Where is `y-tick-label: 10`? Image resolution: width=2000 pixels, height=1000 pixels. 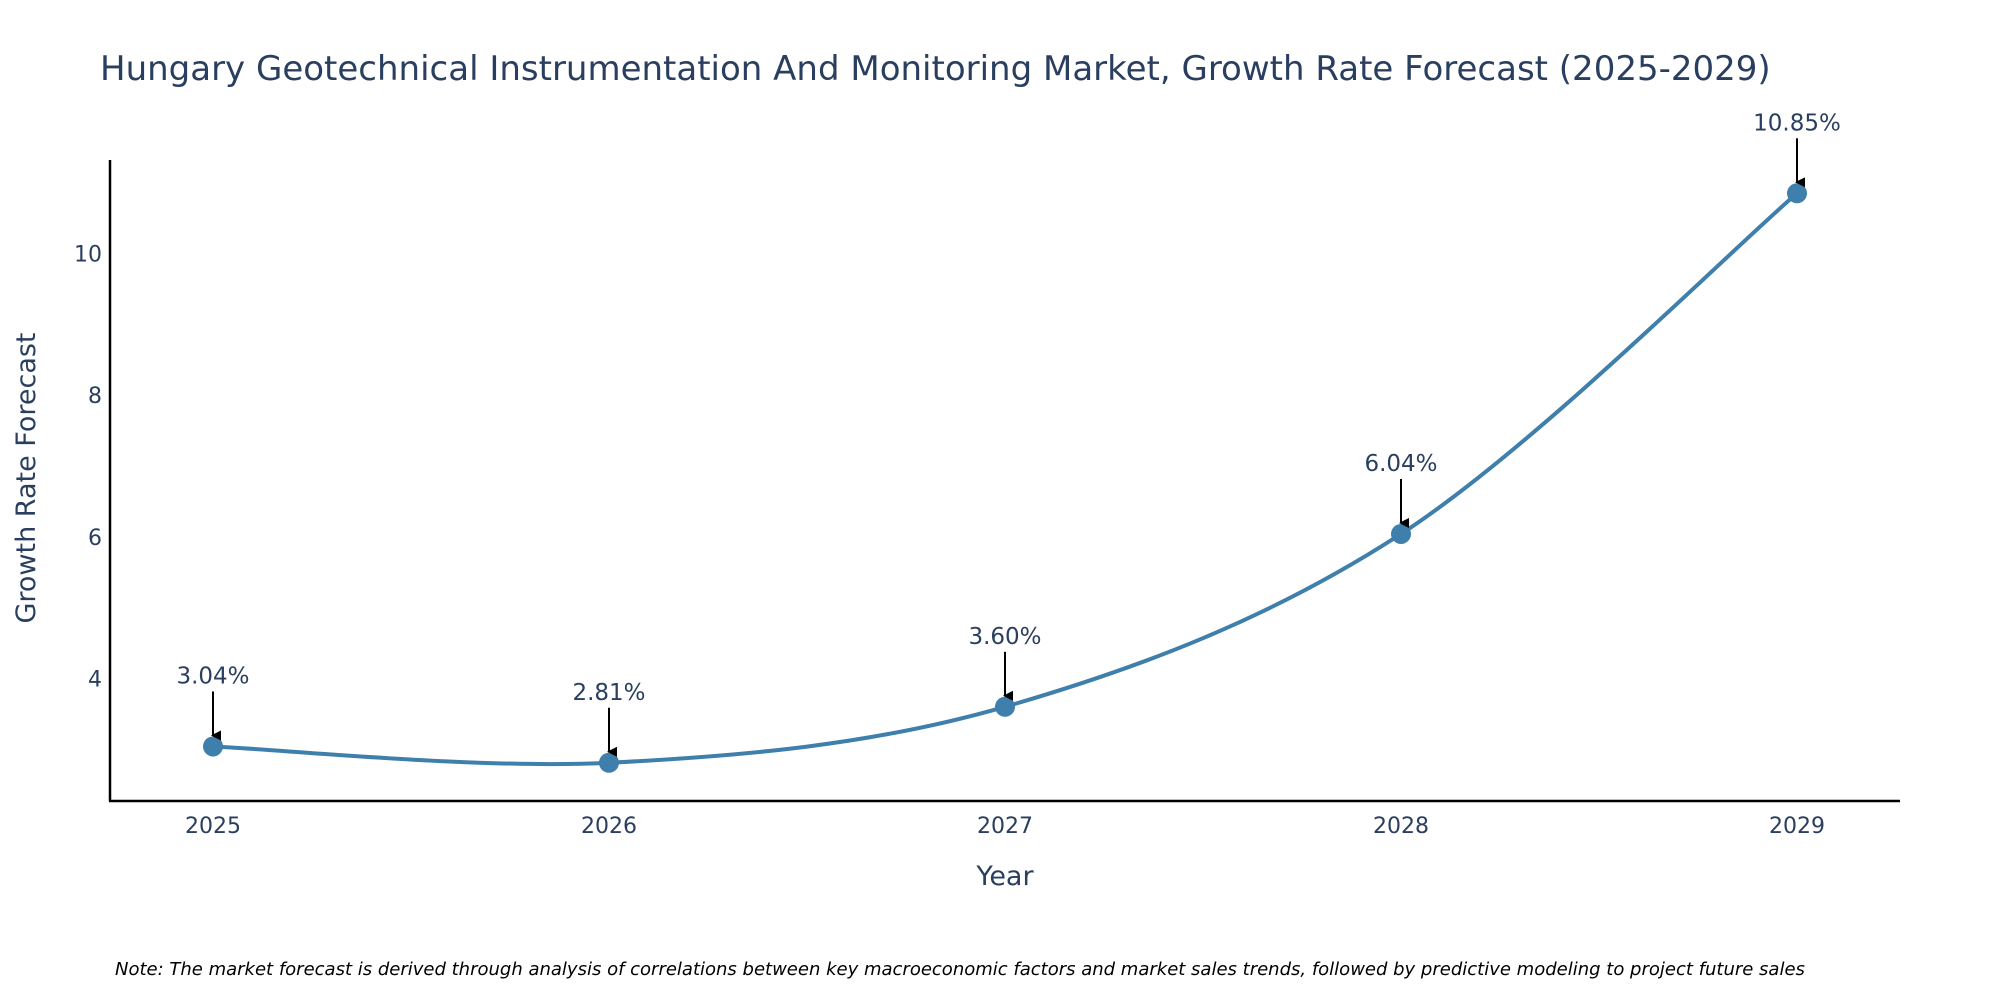
y-tick-label: 10 is located at coordinates (88, 254).